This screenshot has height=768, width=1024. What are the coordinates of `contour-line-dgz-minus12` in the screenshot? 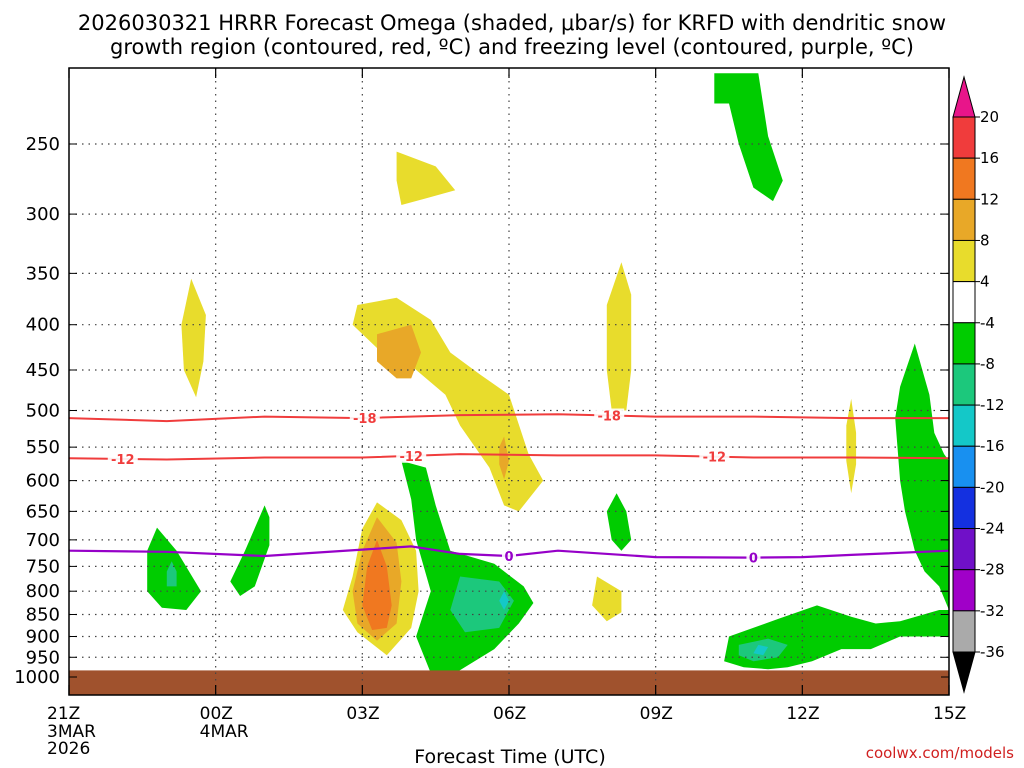 It's located at (509, 457).